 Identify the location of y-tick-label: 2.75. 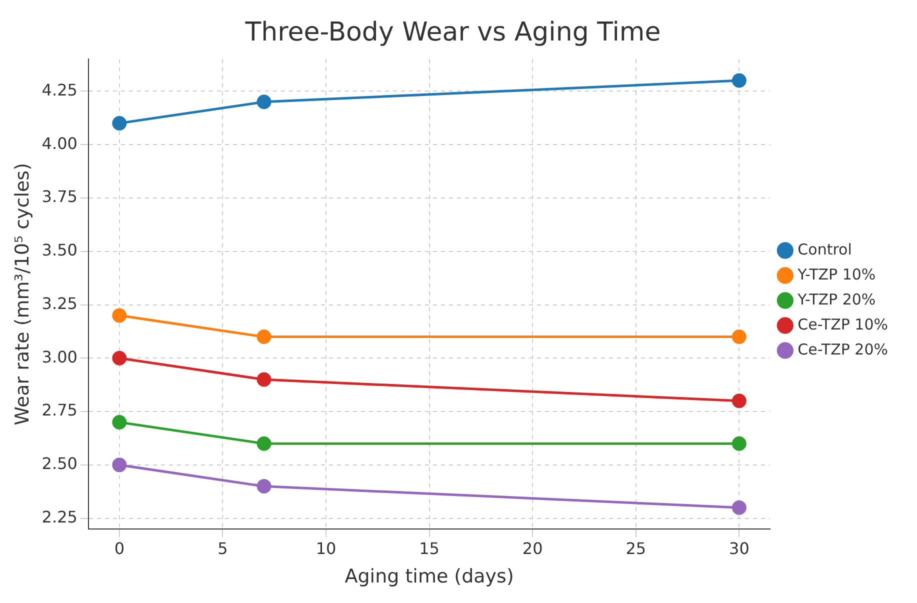
(60, 410).